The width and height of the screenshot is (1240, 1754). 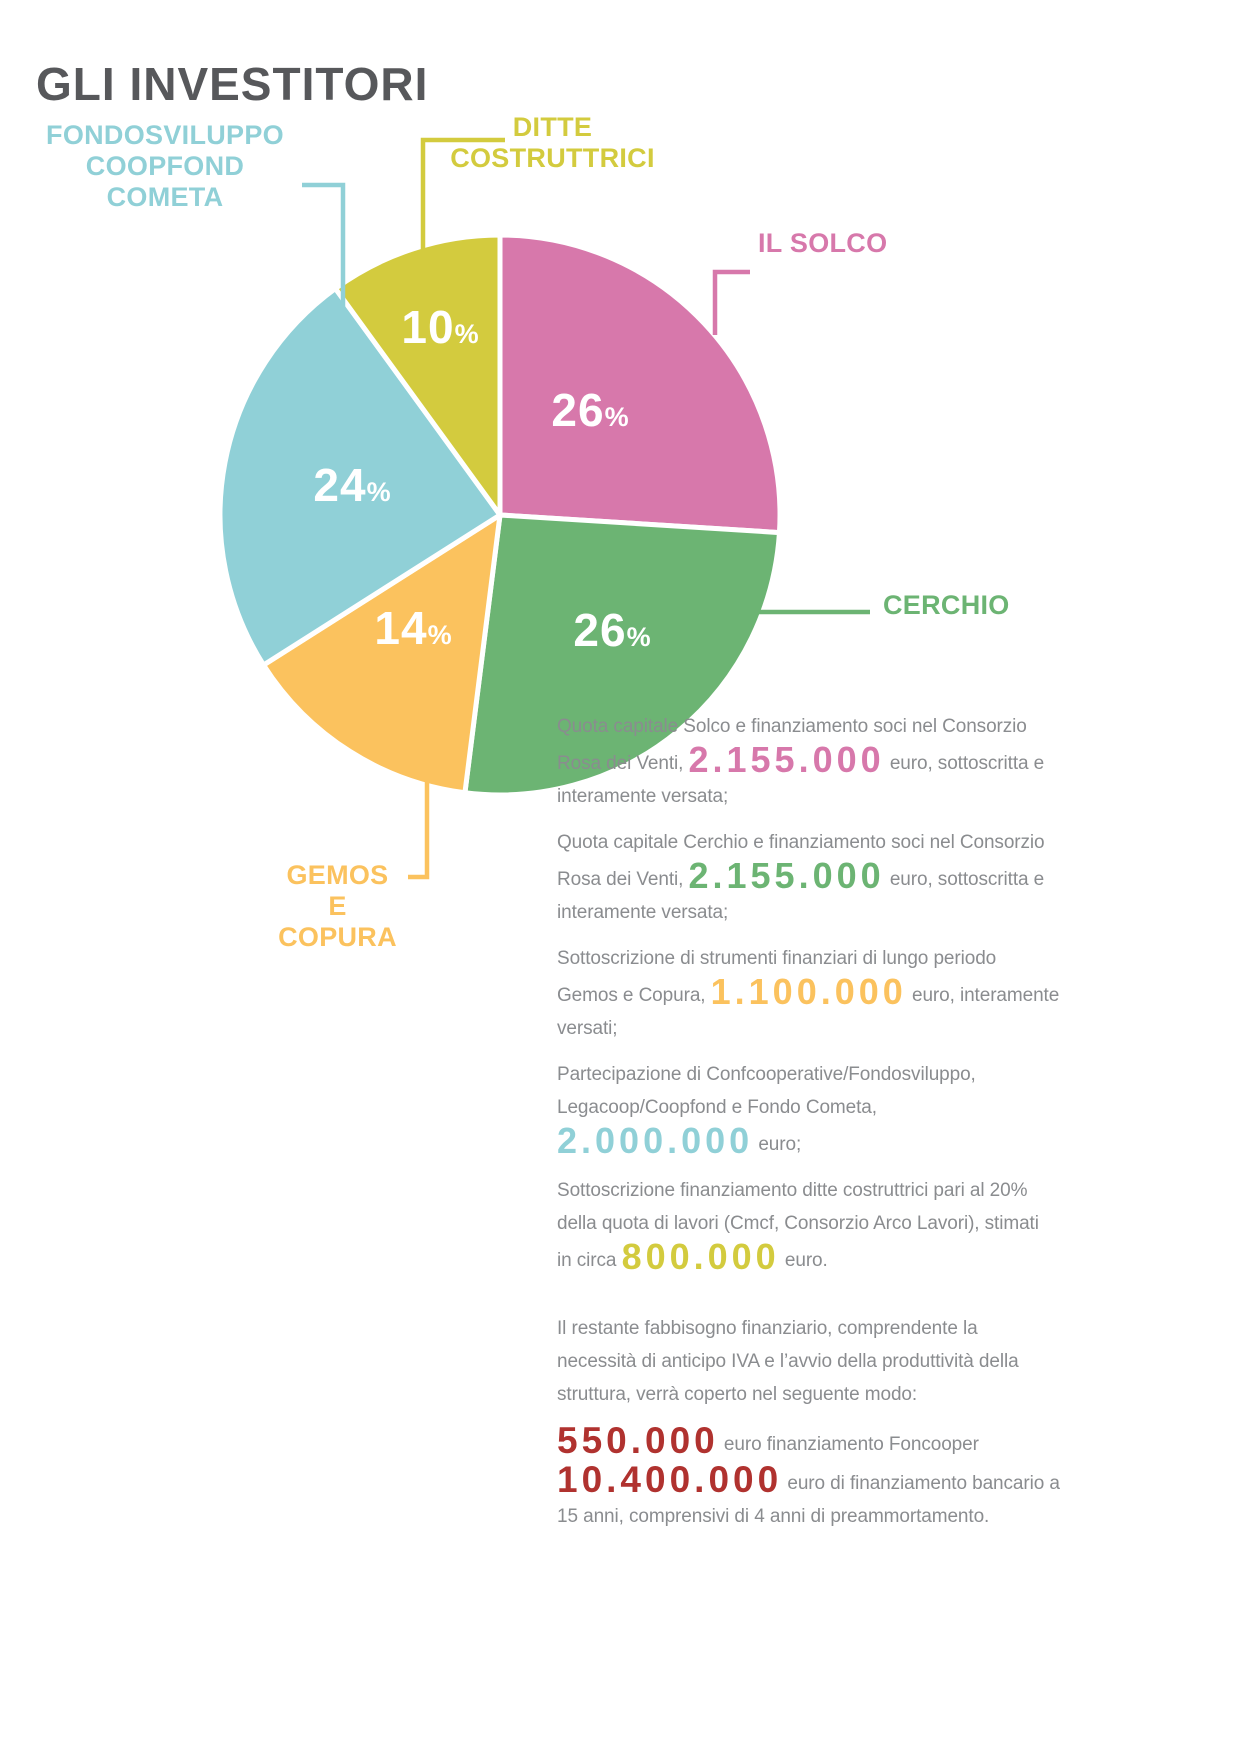 I want to click on pie-slice-fondosviluppo-coopfond-cometa, so click(x=360, y=476).